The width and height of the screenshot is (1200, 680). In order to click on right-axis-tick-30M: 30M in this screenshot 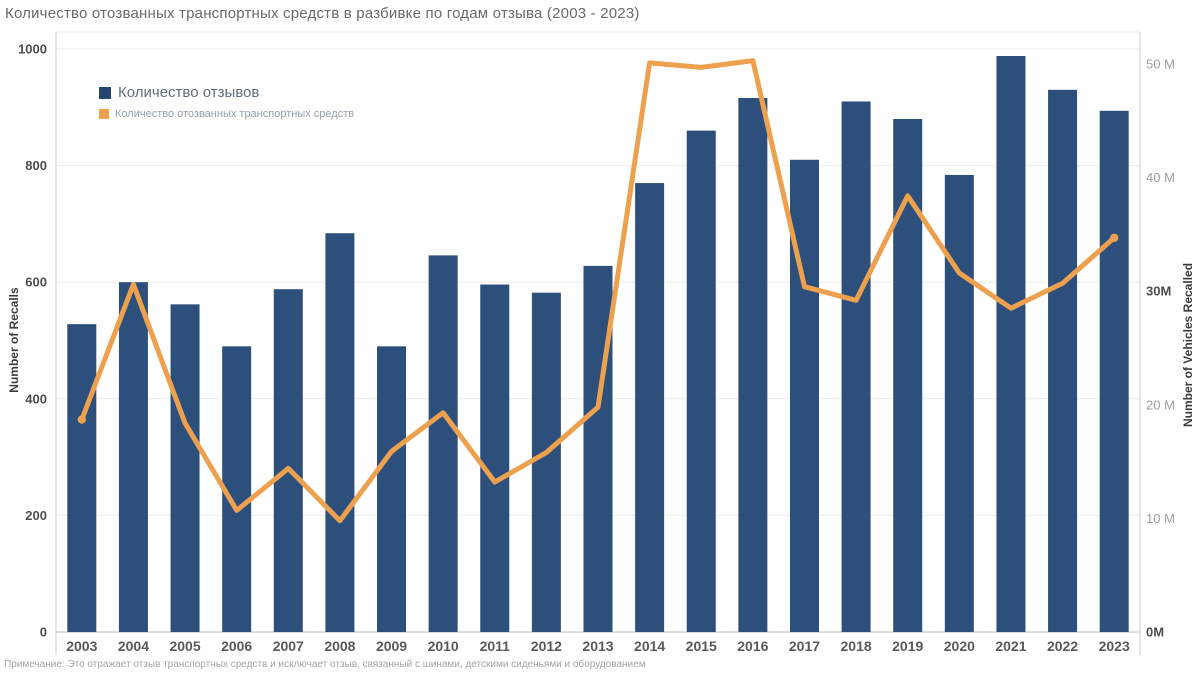, I will do `click(1158, 291)`.